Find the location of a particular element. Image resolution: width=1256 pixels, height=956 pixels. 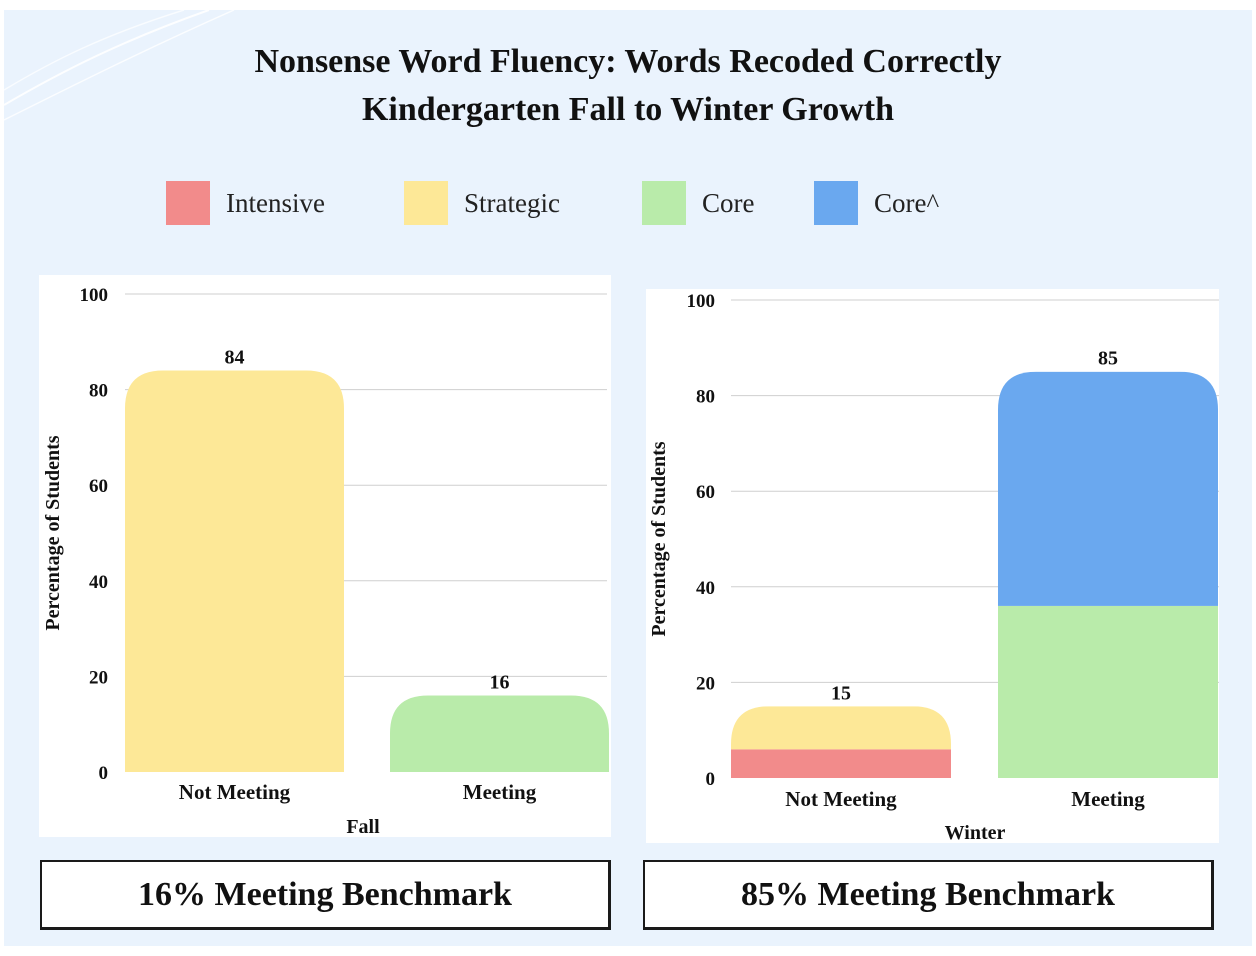

fall-y-tick-20: 20 is located at coordinates (98, 677).